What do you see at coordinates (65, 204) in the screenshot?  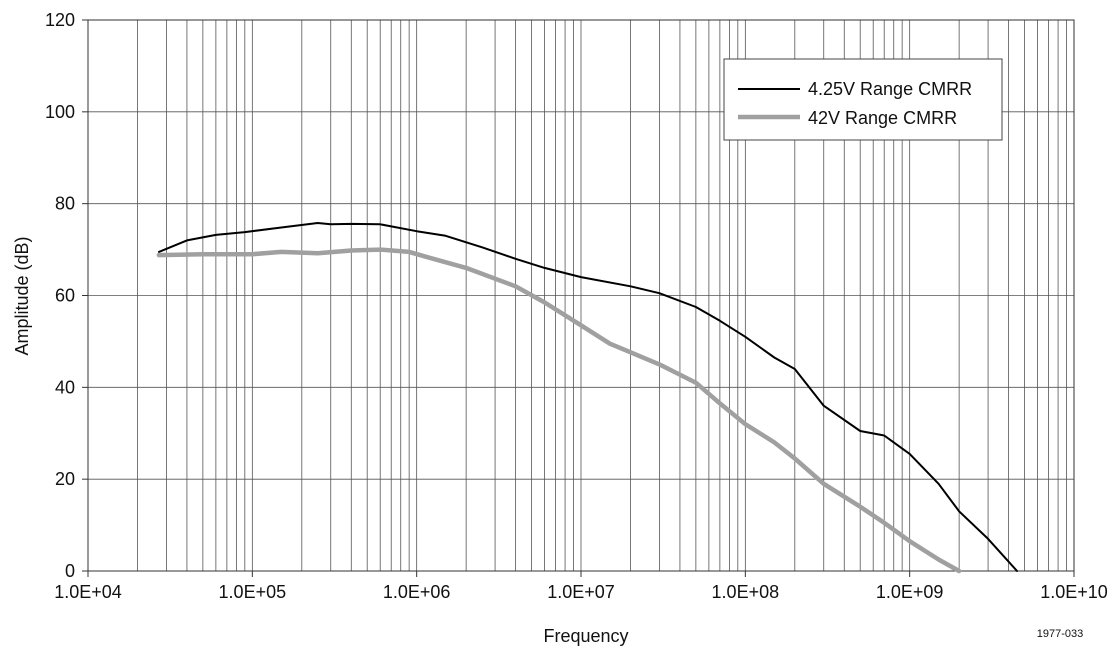 I see `y-tick-label: 80` at bounding box center [65, 204].